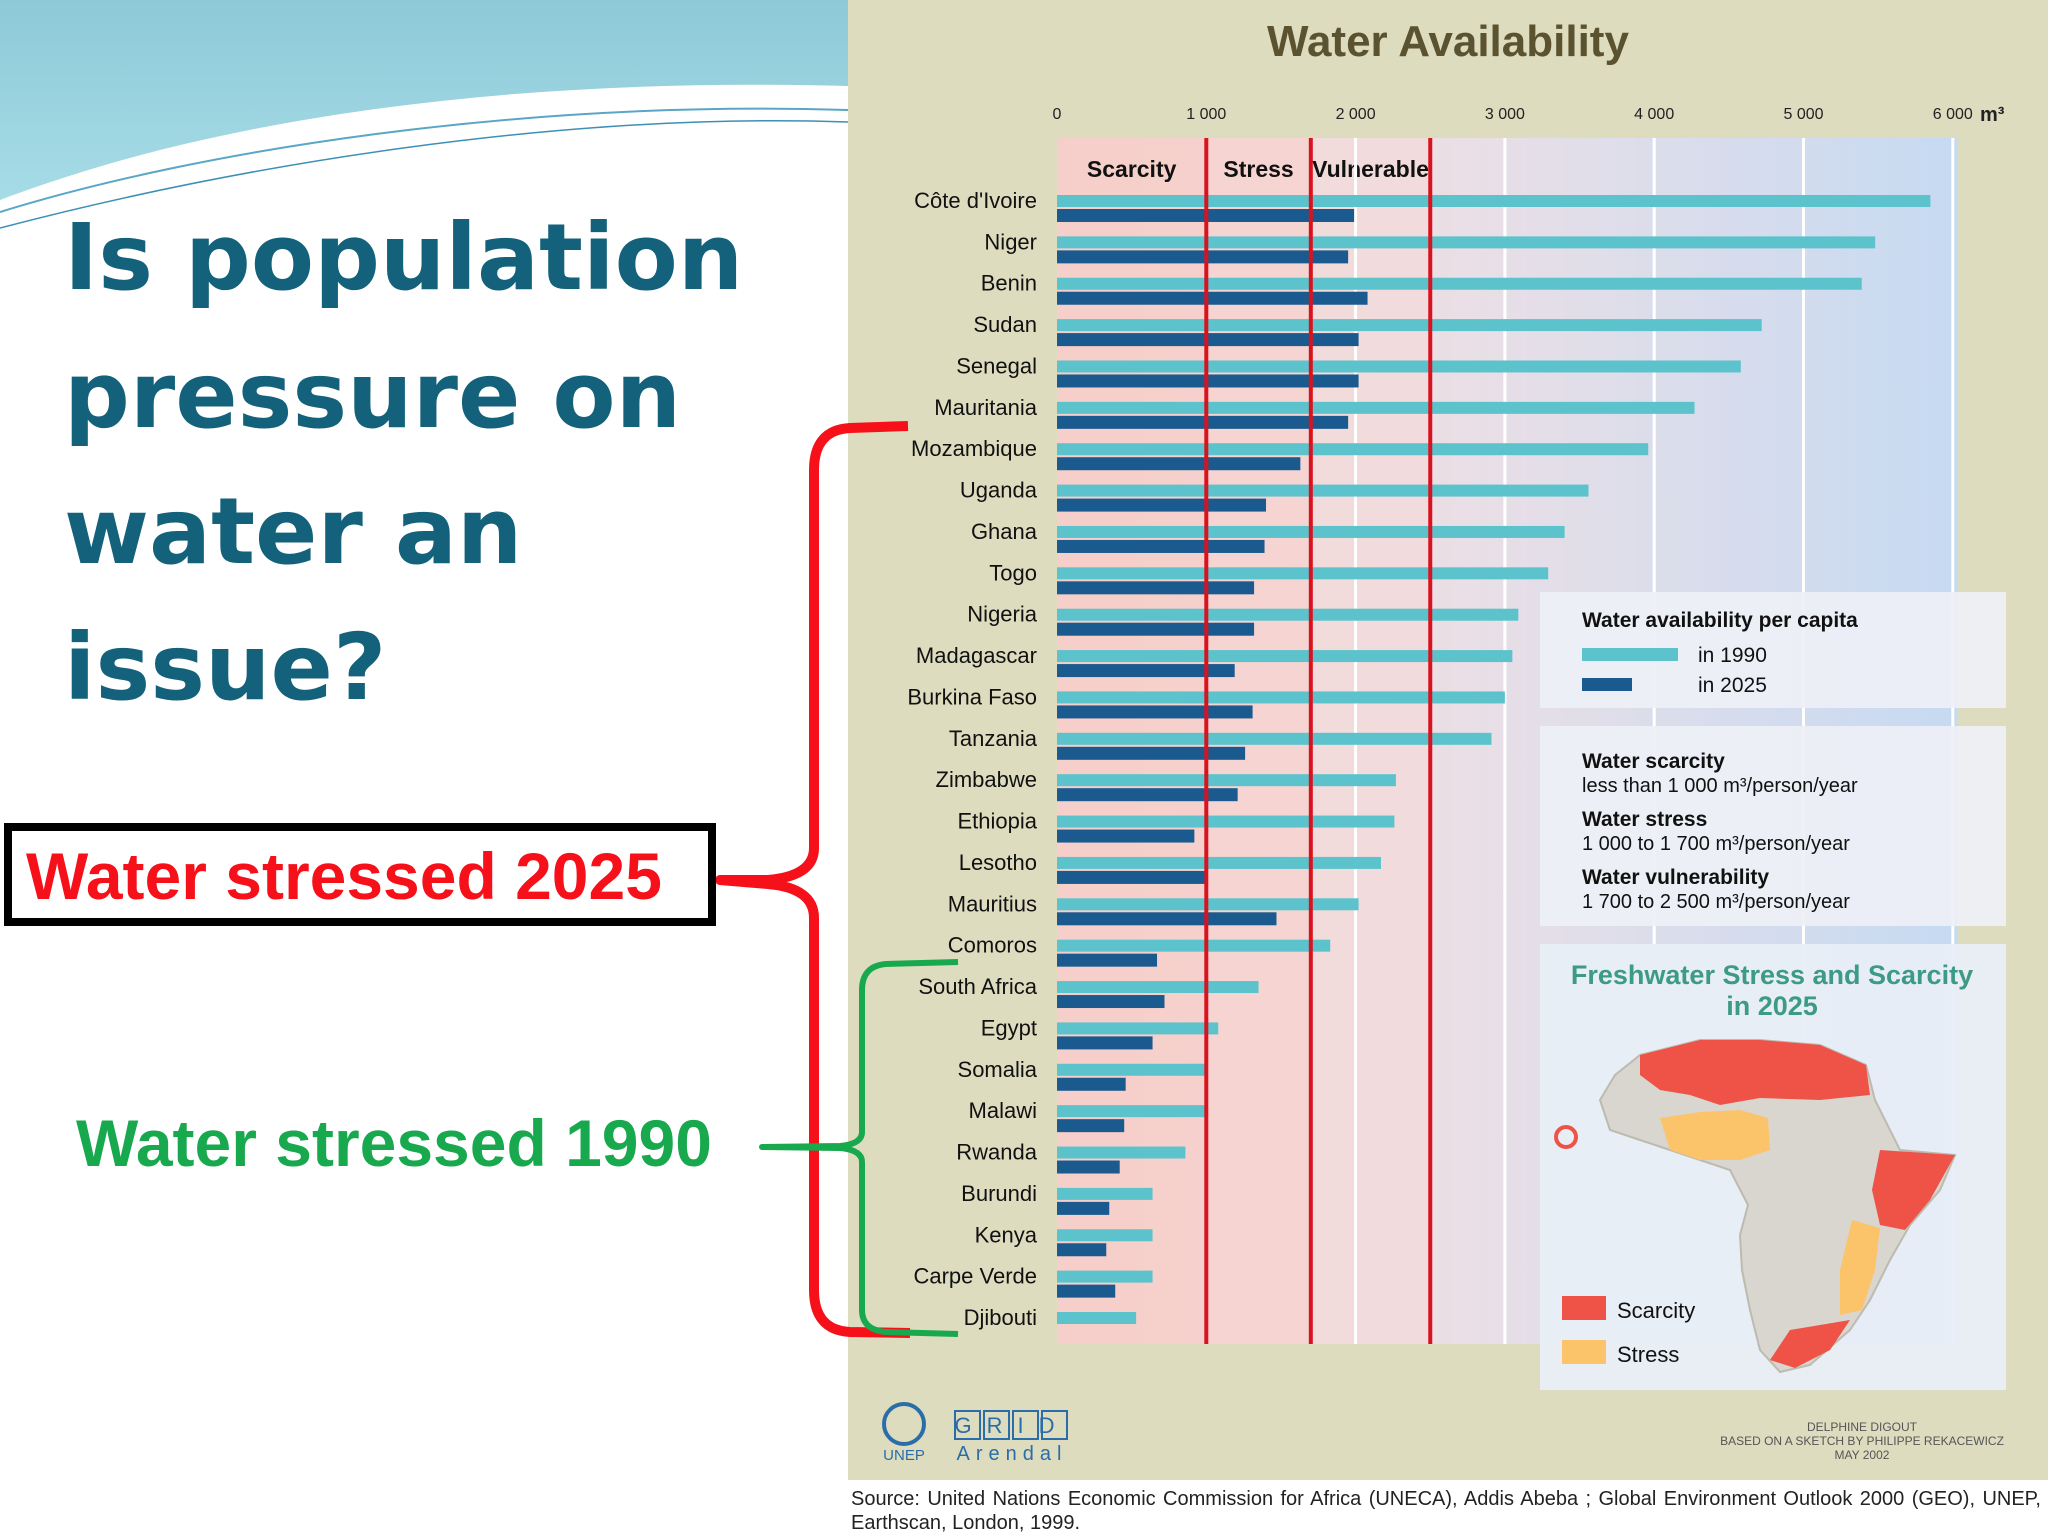 This screenshot has width=2048, height=1536. What do you see at coordinates (1003, 1110) in the screenshot?
I see `category-label: Malawi` at bounding box center [1003, 1110].